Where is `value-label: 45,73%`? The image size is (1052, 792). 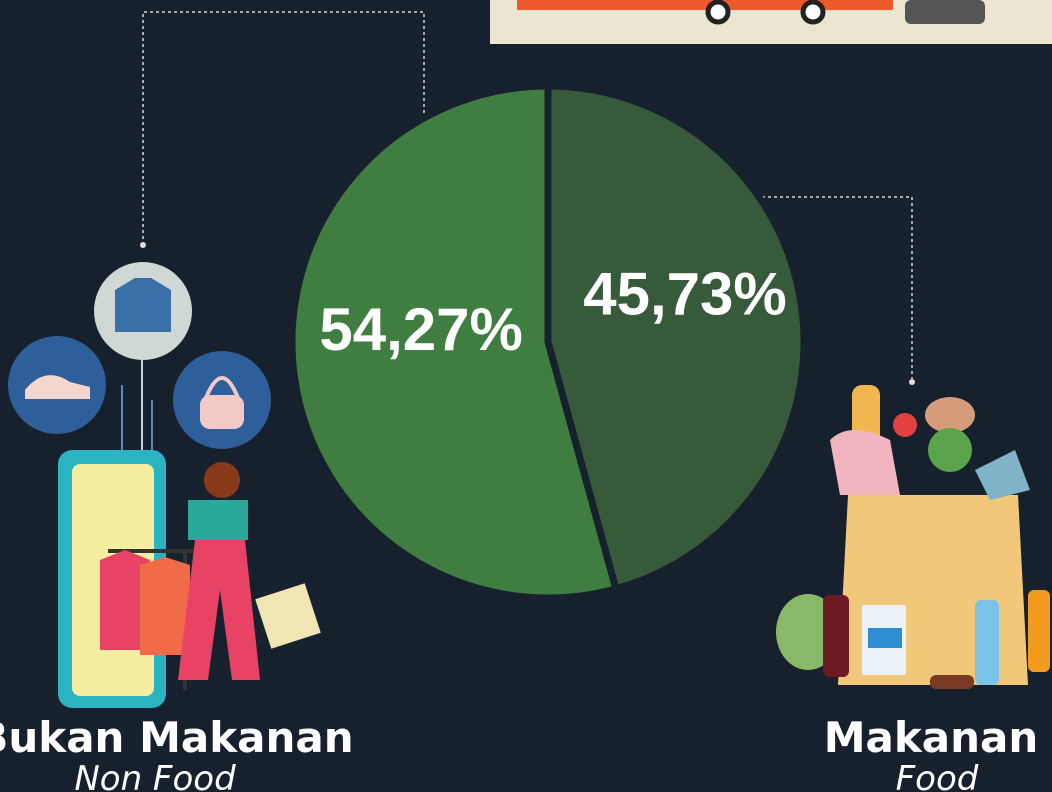
value-label: 45,73% is located at coordinates (685, 293).